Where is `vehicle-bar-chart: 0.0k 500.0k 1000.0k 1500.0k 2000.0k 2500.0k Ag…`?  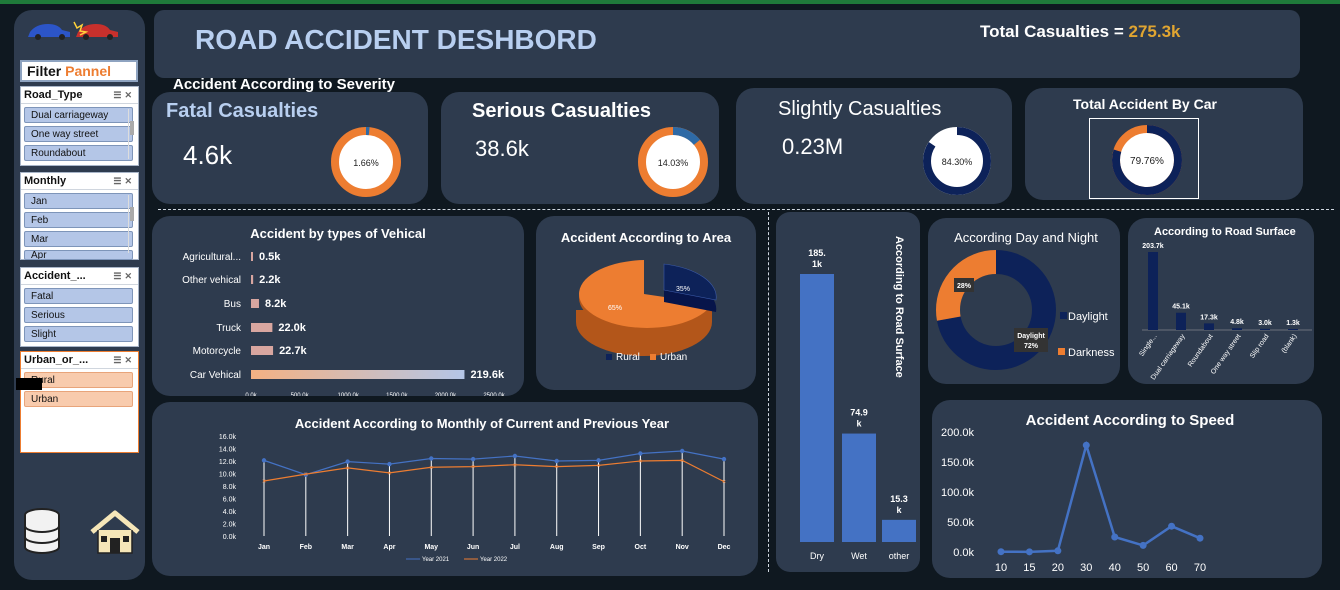 vehicle-bar-chart: 0.0k 500.0k 1000.0k 1500.0k 2000.0k 2500.0k Ag… is located at coordinates (344, 323).